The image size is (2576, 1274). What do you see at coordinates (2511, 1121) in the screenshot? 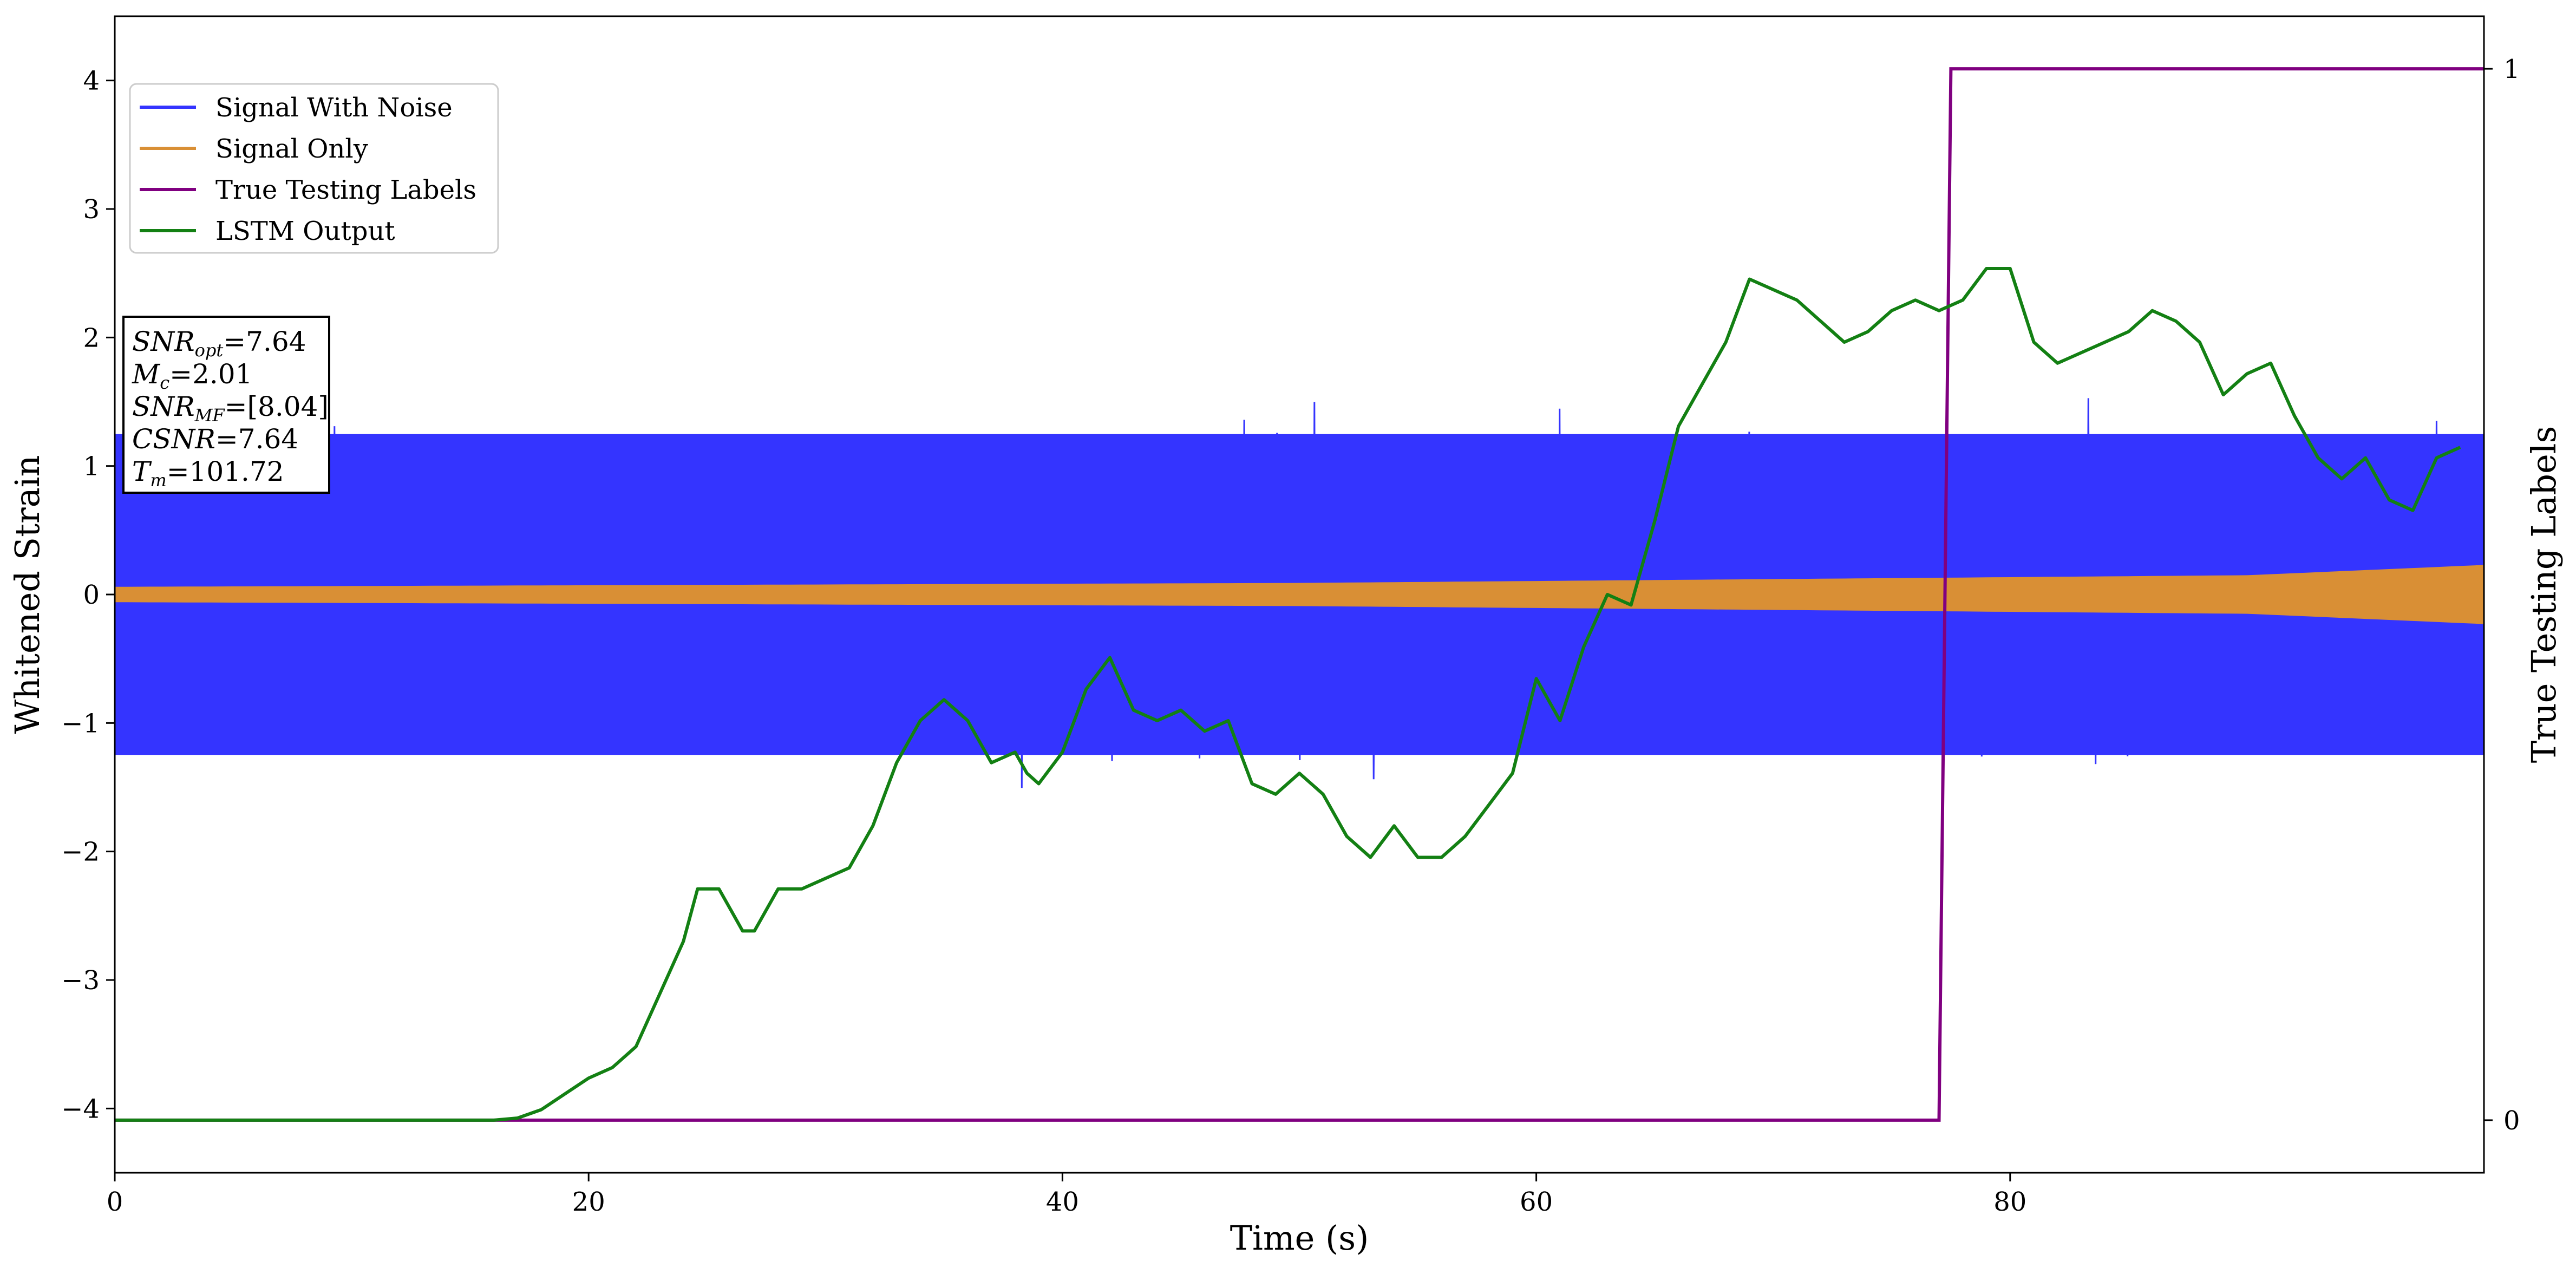
I see `y2-tick-label: 0` at bounding box center [2511, 1121].